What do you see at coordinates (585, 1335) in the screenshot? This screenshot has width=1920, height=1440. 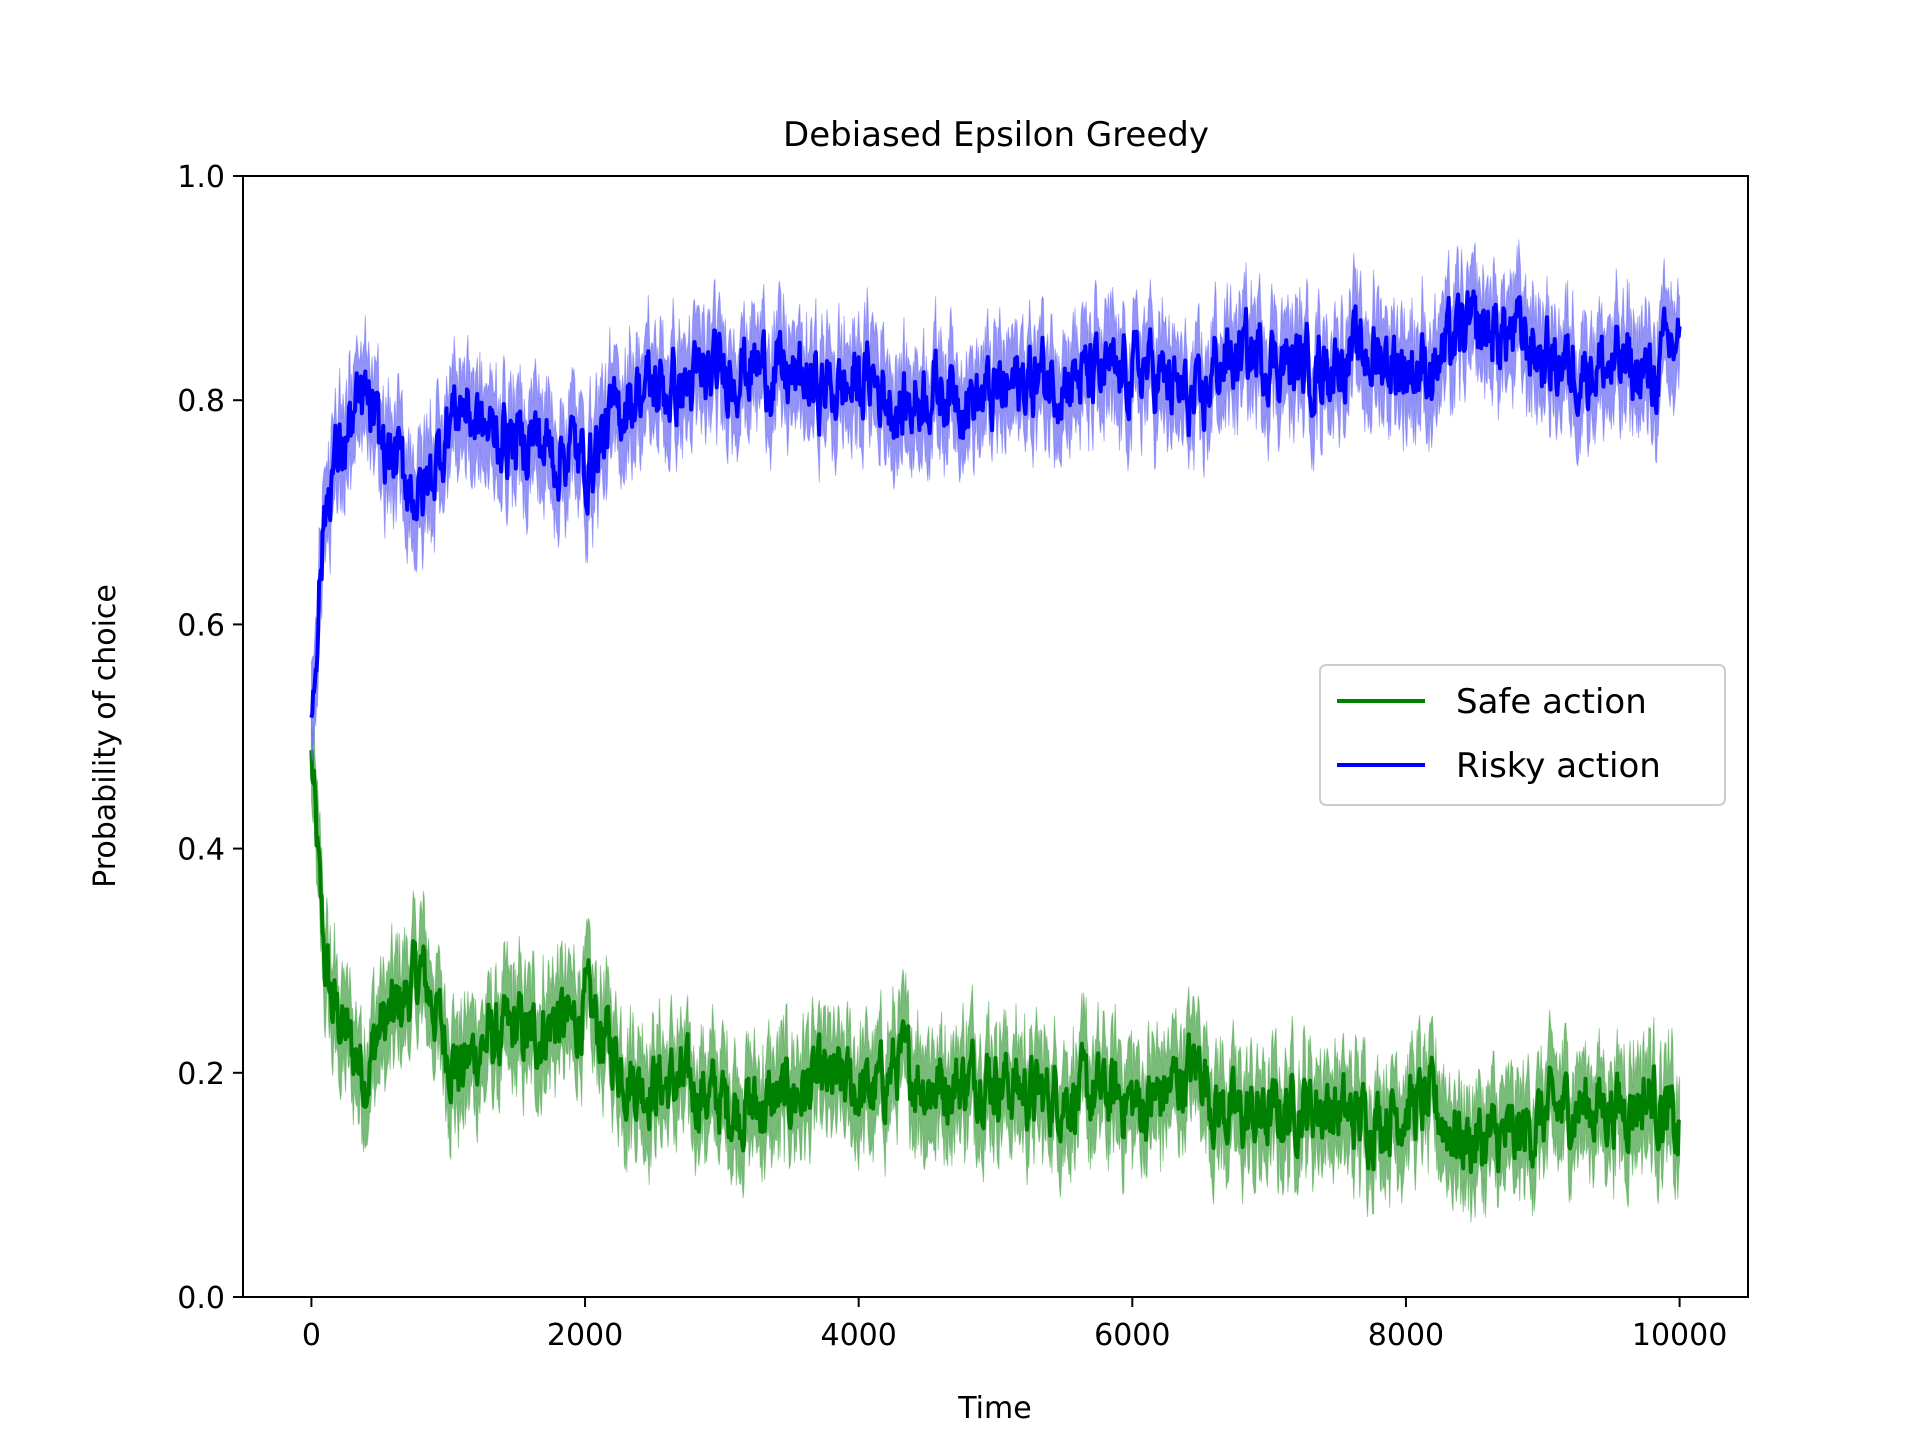 I see `x-tick-label: 2000` at bounding box center [585, 1335].